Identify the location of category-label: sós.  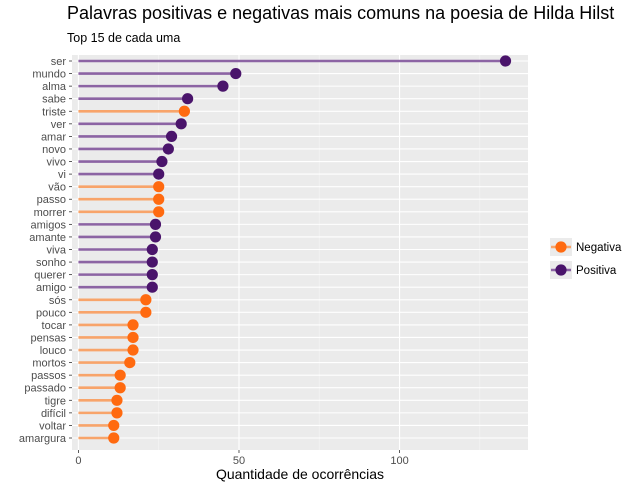
(58, 301).